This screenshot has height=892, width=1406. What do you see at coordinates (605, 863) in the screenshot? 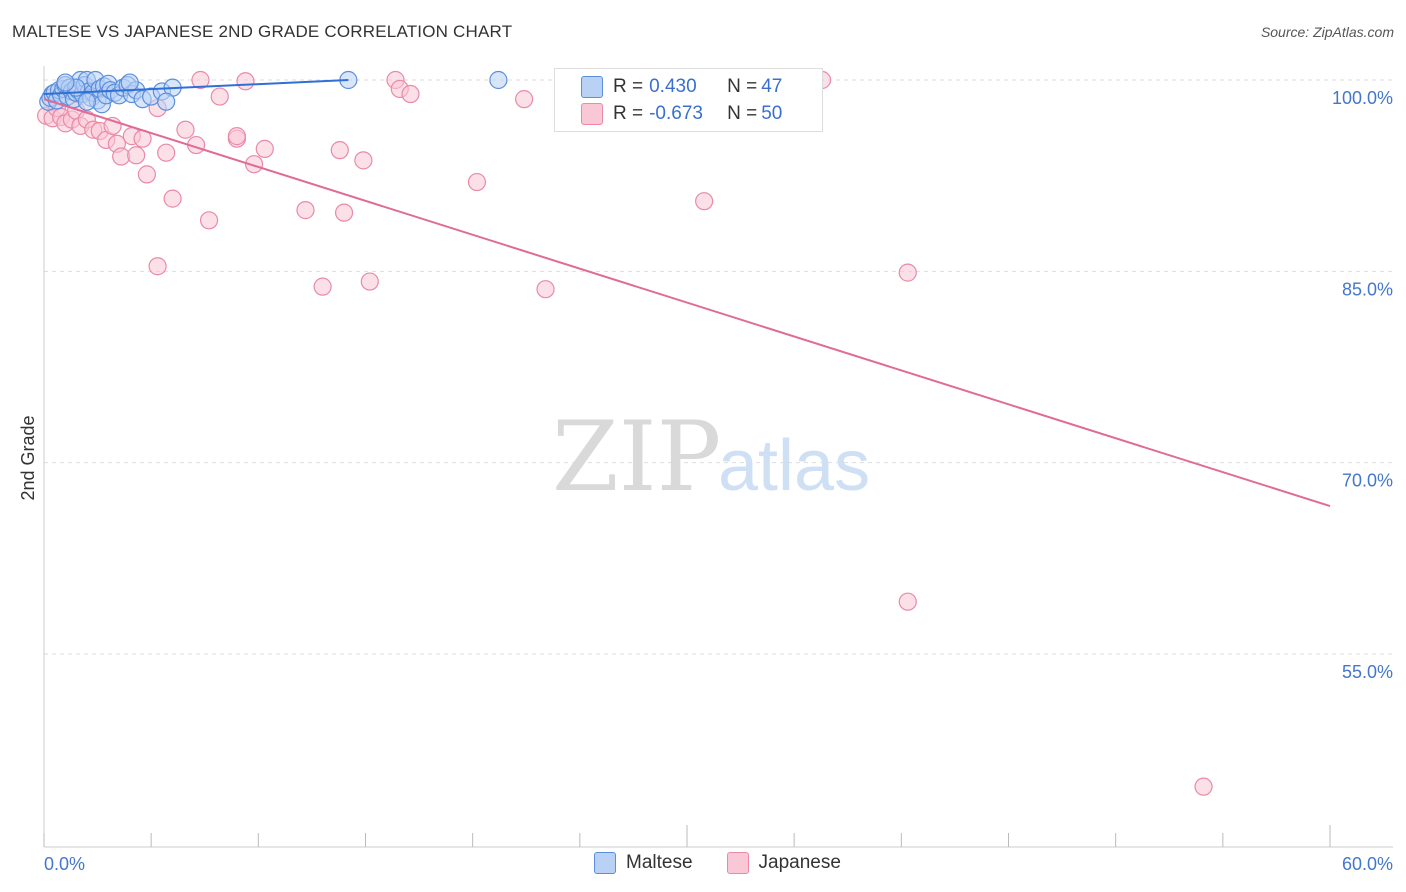
I see `series-swatch-maltese` at bounding box center [605, 863].